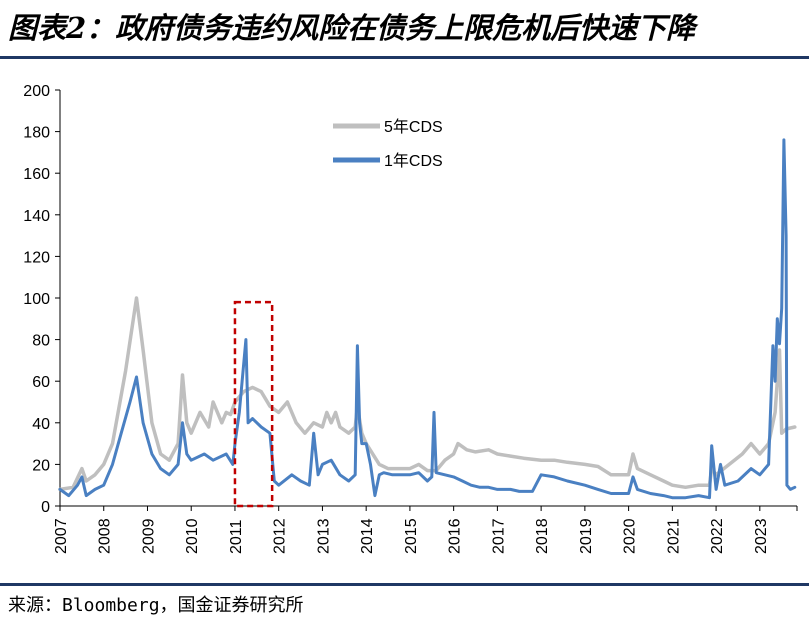 The width and height of the screenshot is (809, 635). What do you see at coordinates (41, 382) in the screenshot?
I see `y-tick-label: 60` at bounding box center [41, 382].